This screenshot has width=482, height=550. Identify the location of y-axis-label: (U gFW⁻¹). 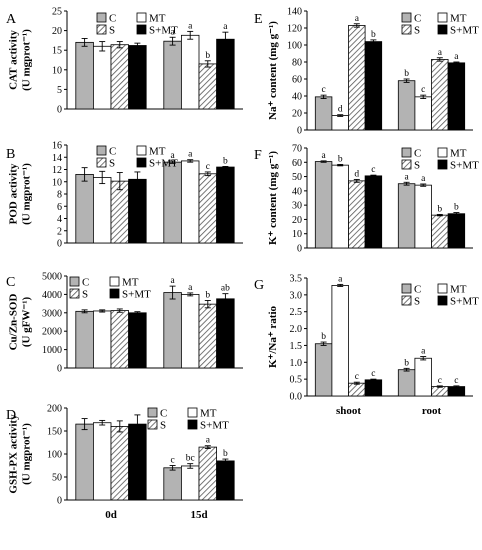
(27, 321).